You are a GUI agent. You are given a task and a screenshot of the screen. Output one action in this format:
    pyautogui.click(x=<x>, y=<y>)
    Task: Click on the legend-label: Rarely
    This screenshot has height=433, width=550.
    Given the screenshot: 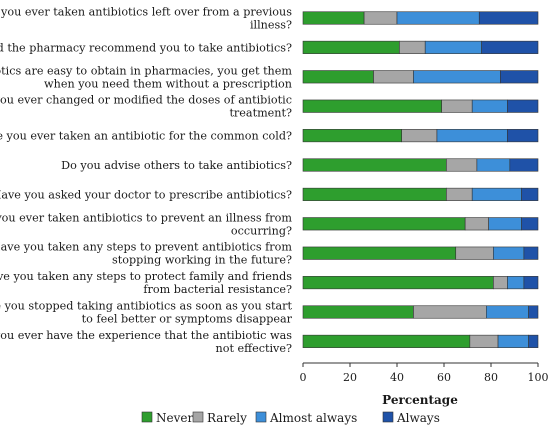 What is the action you would take?
    pyautogui.click(x=227, y=418)
    